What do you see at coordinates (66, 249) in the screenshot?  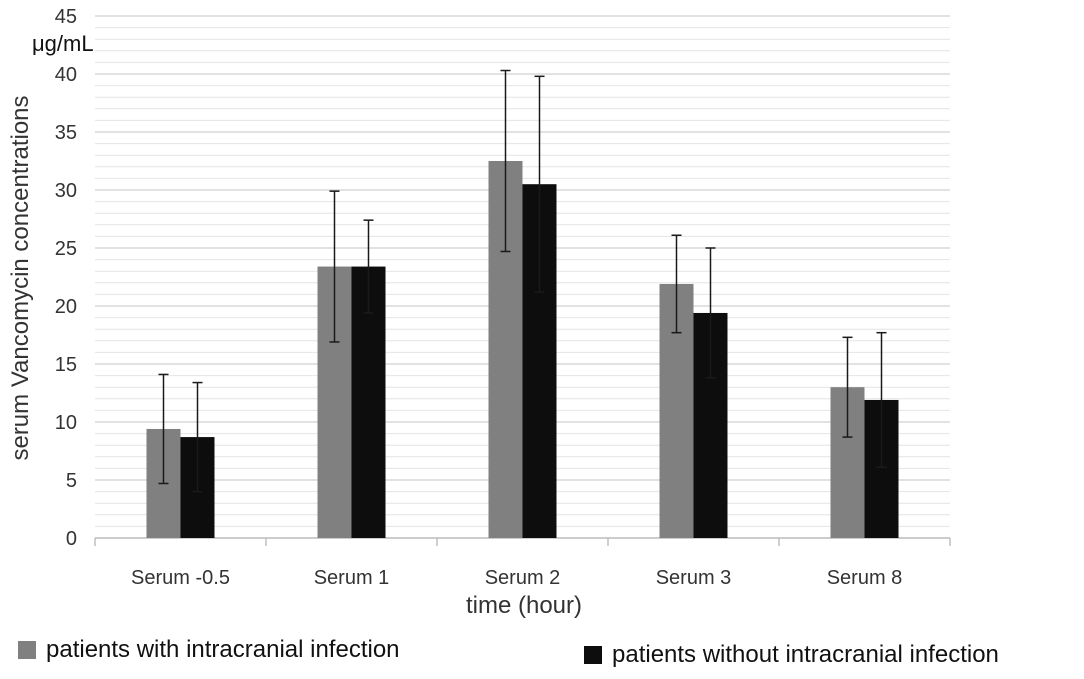 I see `y-tick-label: 25` at bounding box center [66, 249].